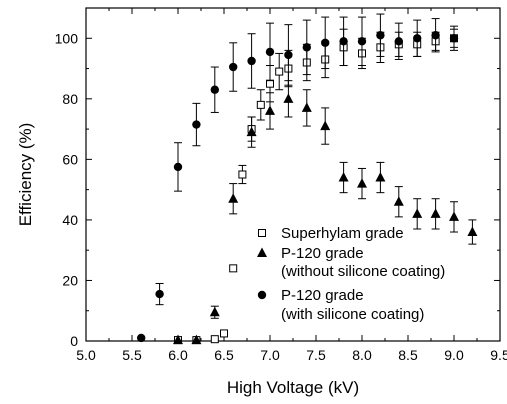  What do you see at coordinates (70, 280) in the screenshot?
I see `y-tick-label: 20` at bounding box center [70, 280].